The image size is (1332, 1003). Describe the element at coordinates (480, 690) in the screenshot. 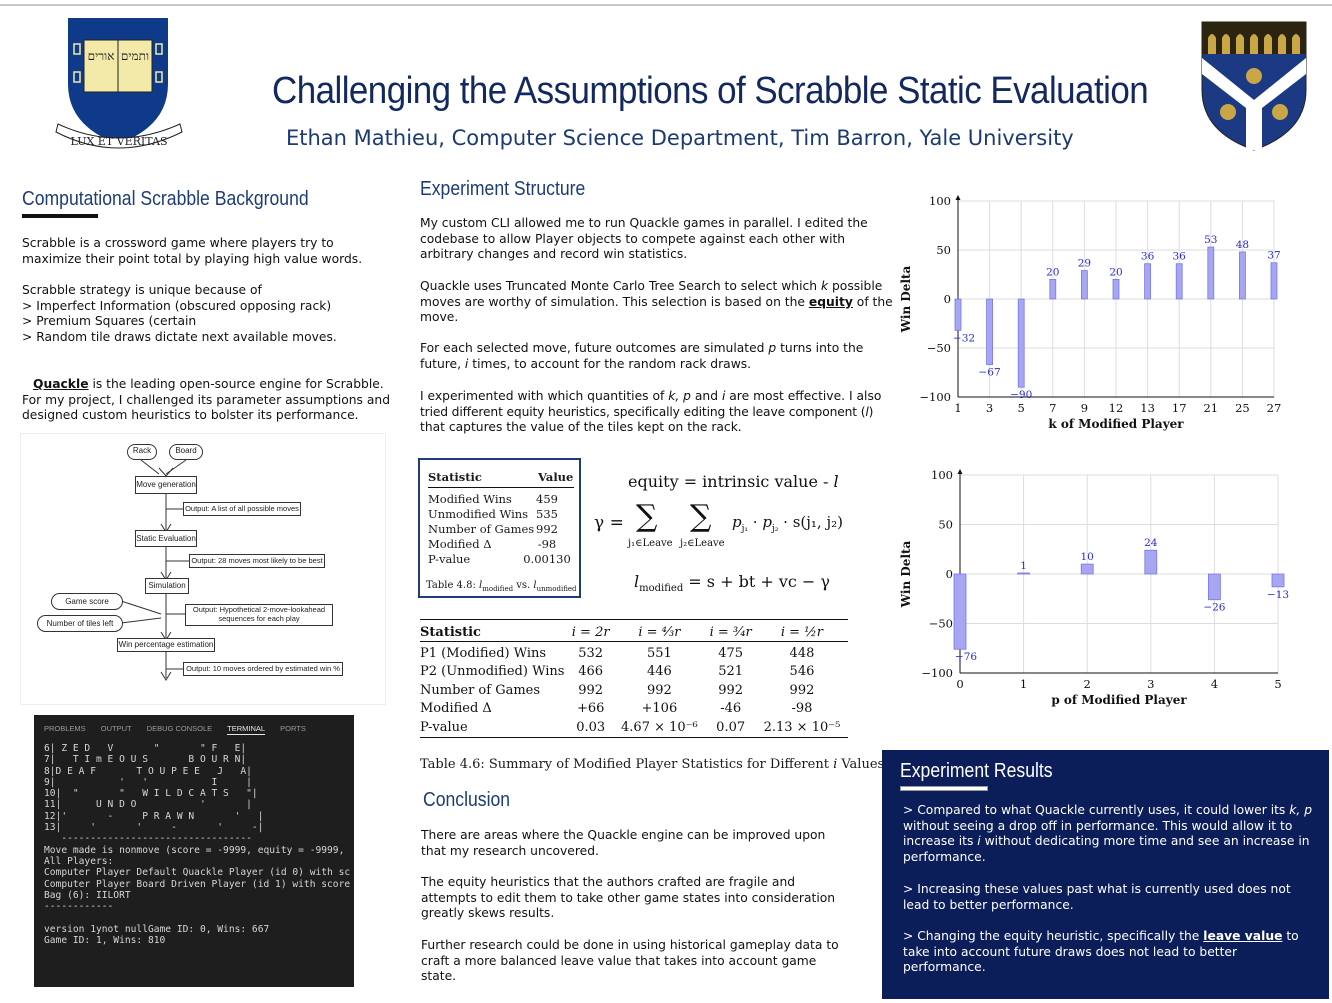

I see `table46-row-label: Number of Games` at that location.